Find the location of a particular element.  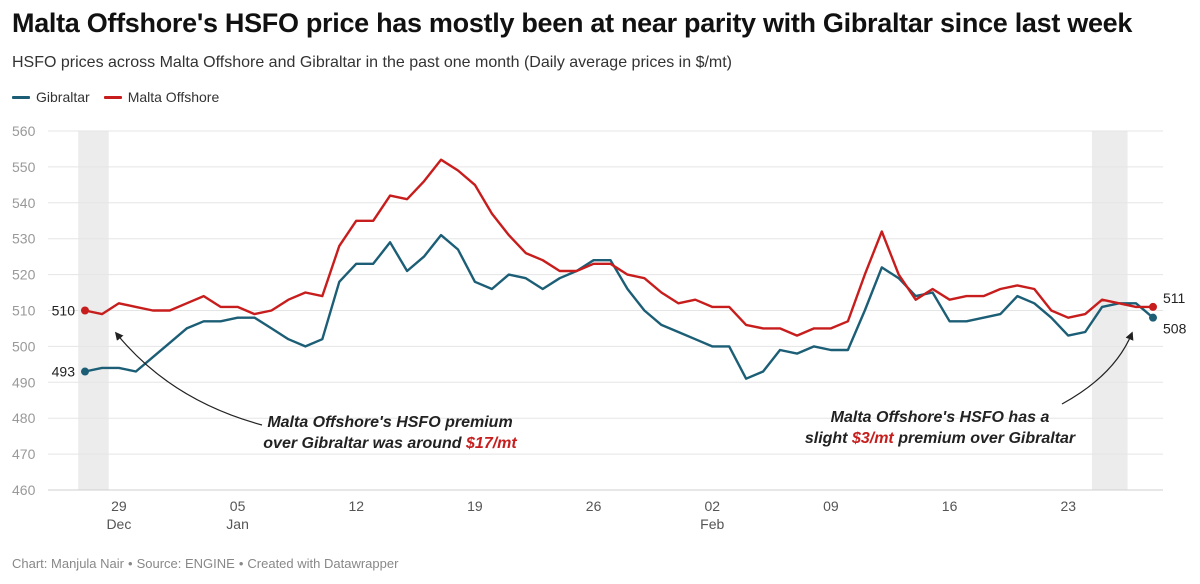

x-tick-label: 29 is located at coordinates (119, 506).